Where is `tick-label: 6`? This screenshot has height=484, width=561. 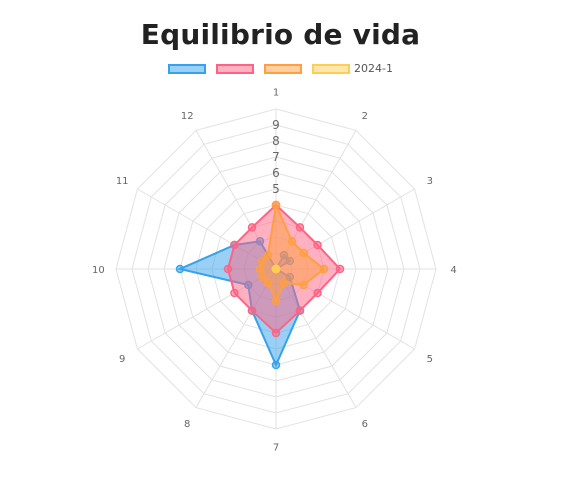
tick-label: 6 is located at coordinates (276, 173).